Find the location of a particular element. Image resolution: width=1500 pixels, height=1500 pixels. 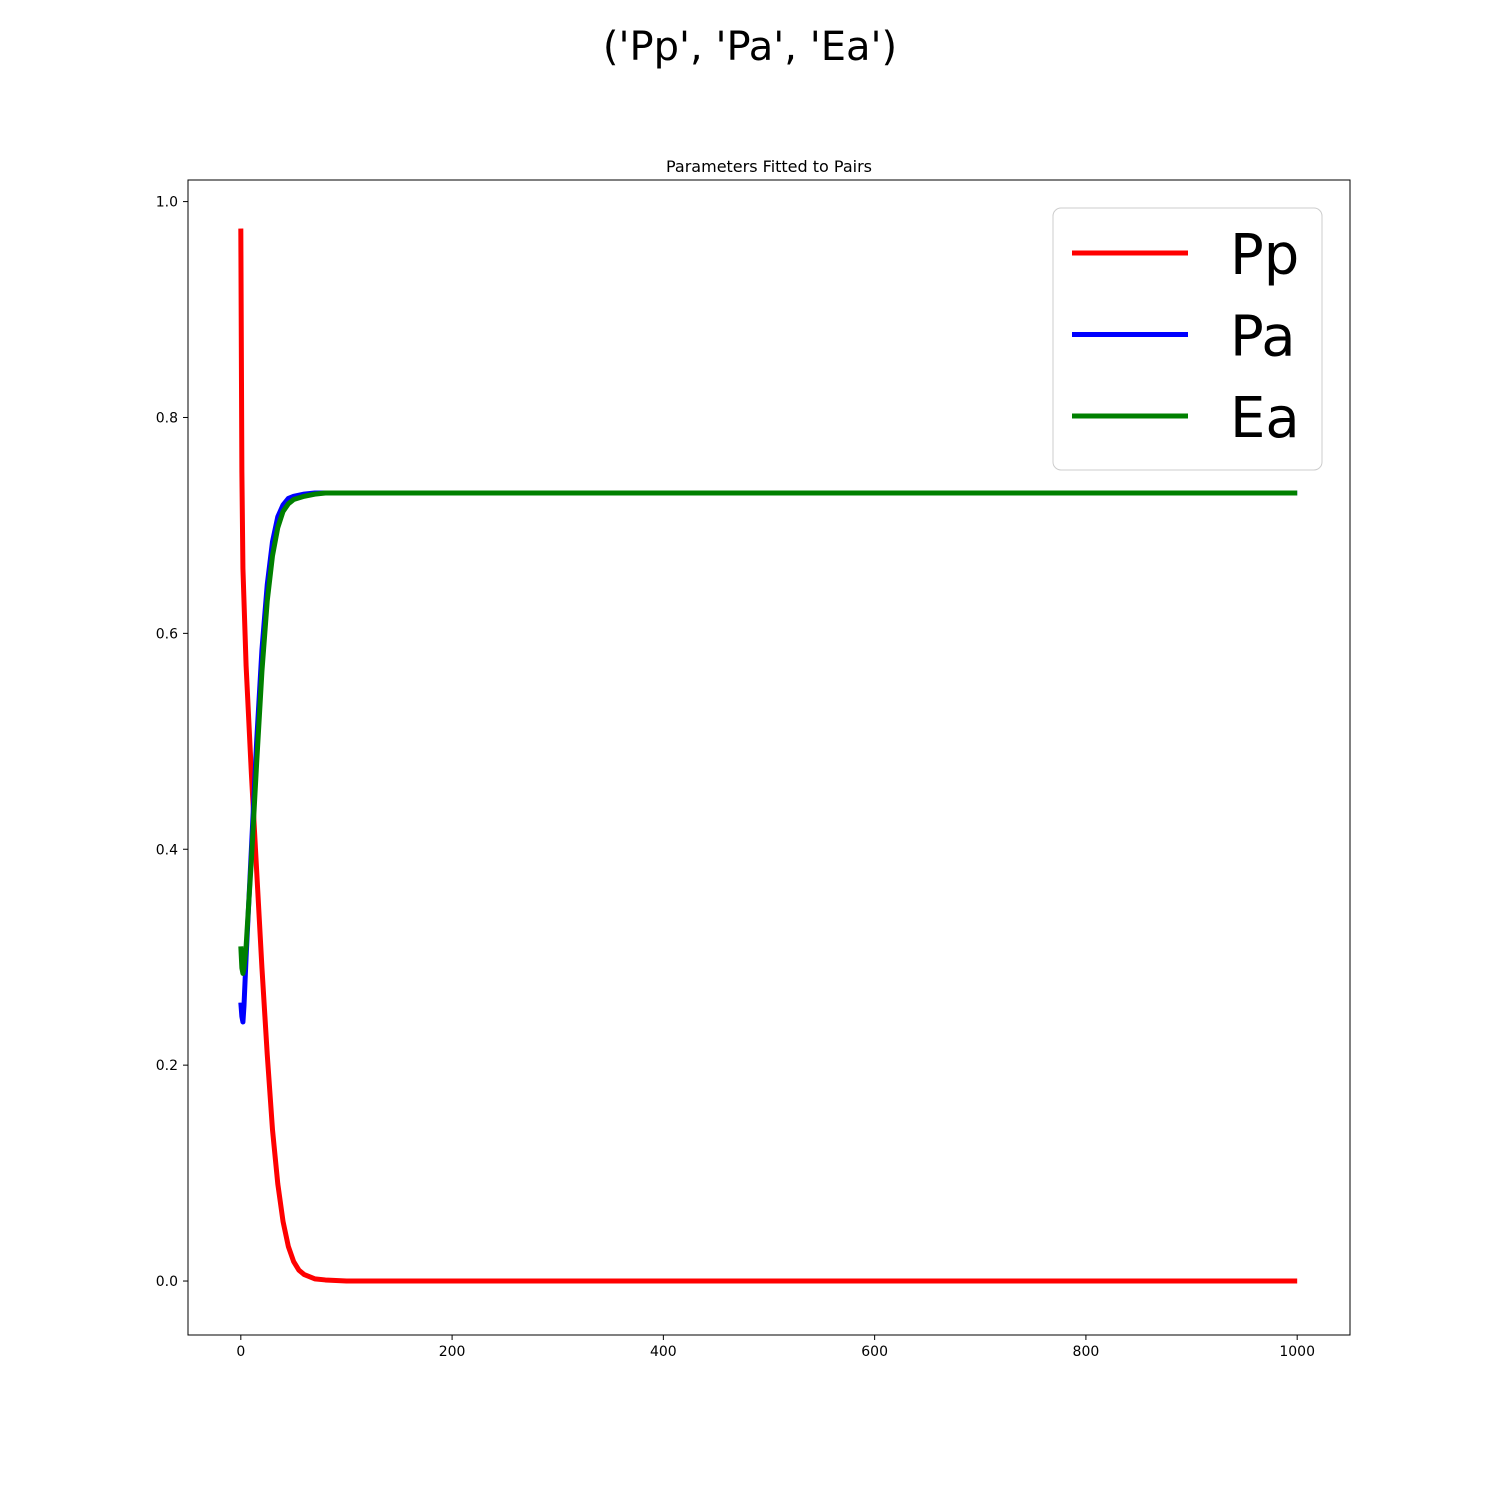

x-tick-label: 400 is located at coordinates (663, 1352).